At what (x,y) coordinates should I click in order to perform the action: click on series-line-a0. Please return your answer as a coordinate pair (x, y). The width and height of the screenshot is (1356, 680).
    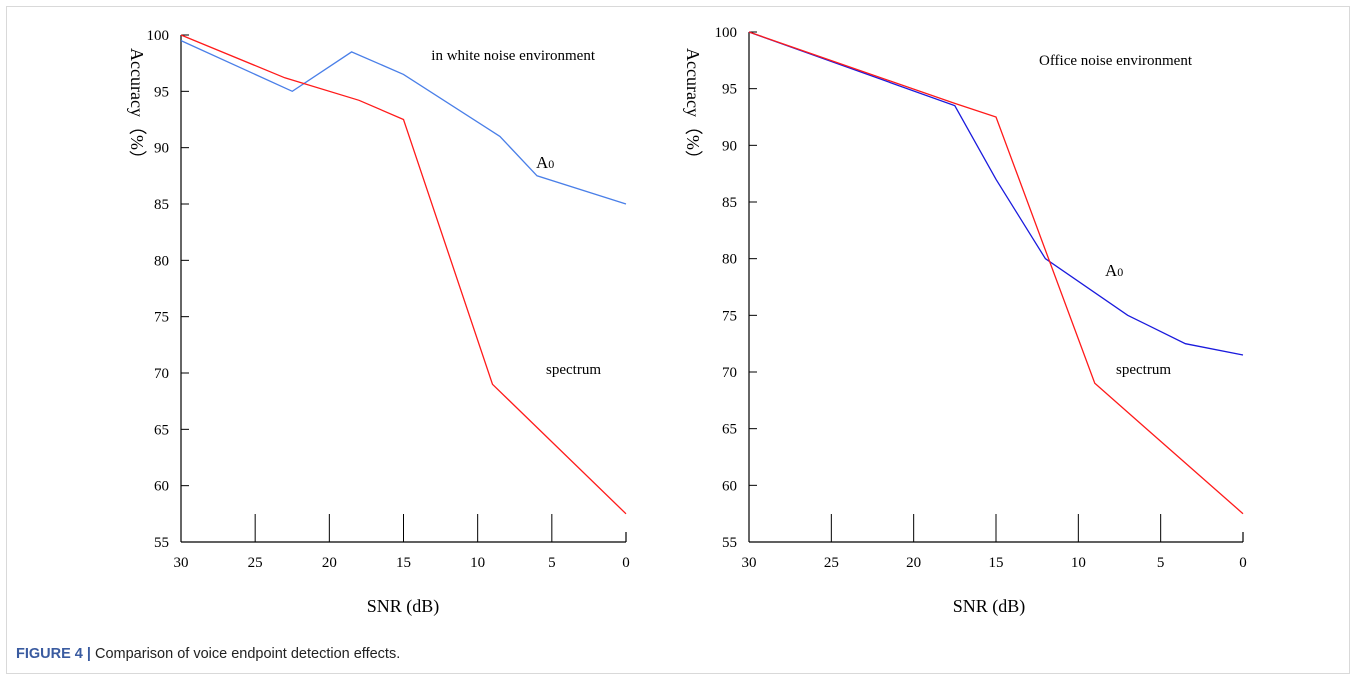
    Looking at the image, I should click on (403, 122).